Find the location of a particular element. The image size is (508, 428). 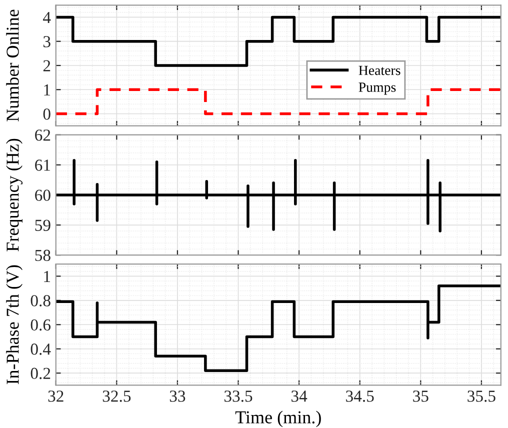

y-tick-label: 0.8 is located at coordinates (40, 300).